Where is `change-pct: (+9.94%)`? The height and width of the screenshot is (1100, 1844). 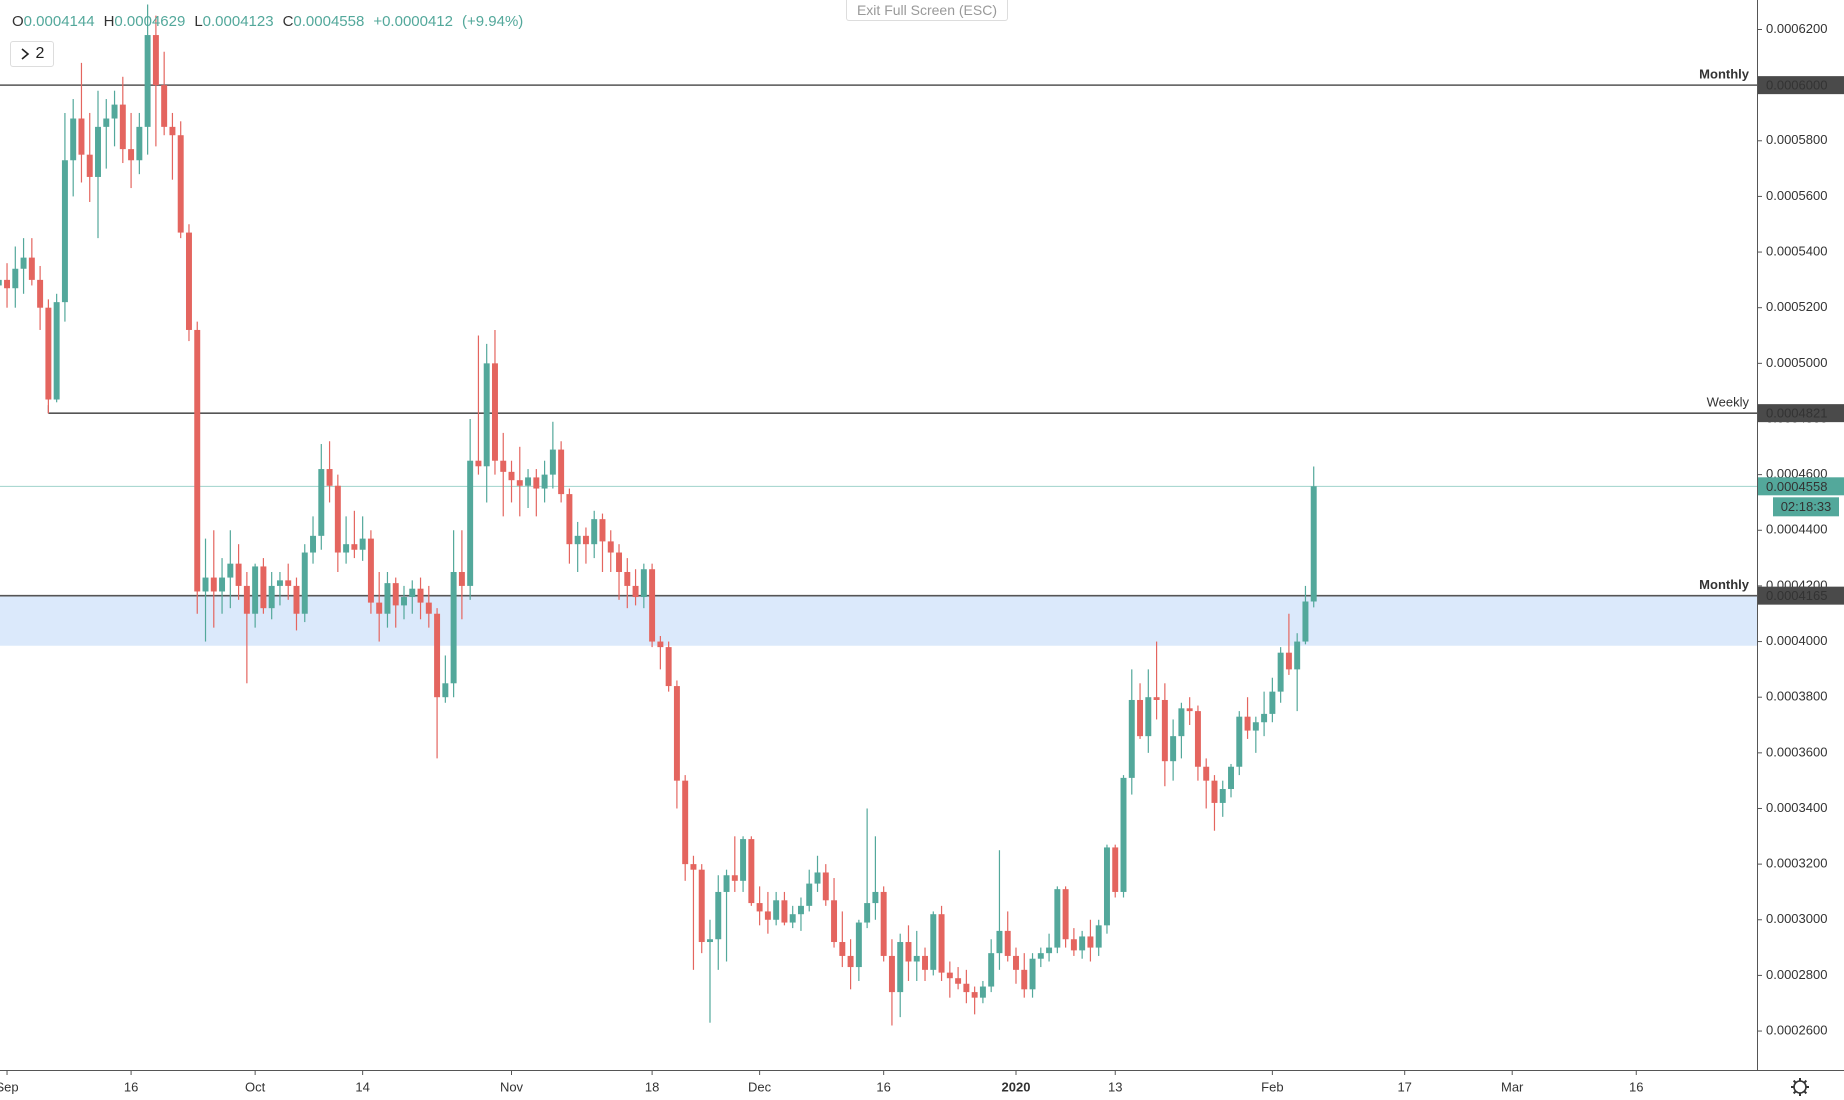
change-pct: (+9.94%) is located at coordinates (493, 21).